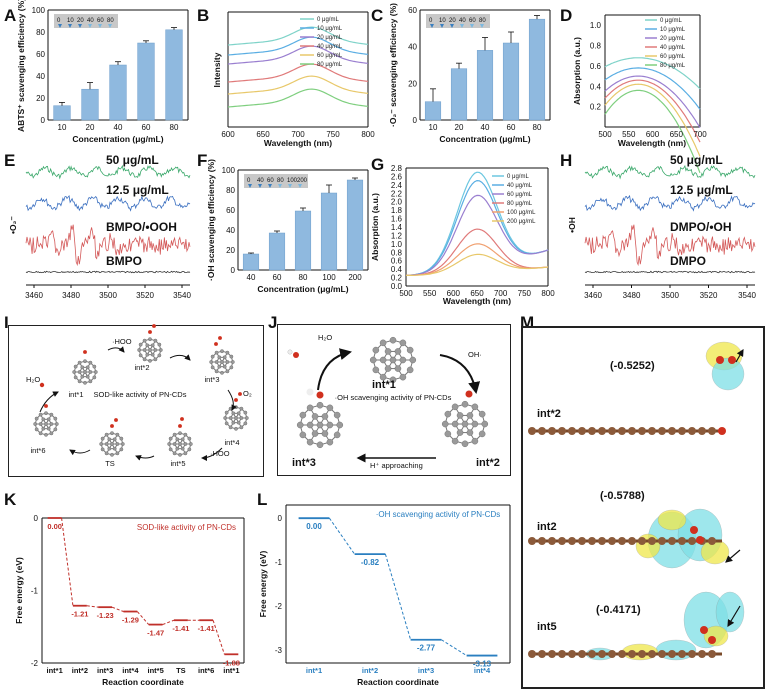 The width and height of the screenshot is (765, 692). What do you see at coordinates (110, 463) in the screenshot?
I see `i-label-ts: TS` at bounding box center [110, 463].